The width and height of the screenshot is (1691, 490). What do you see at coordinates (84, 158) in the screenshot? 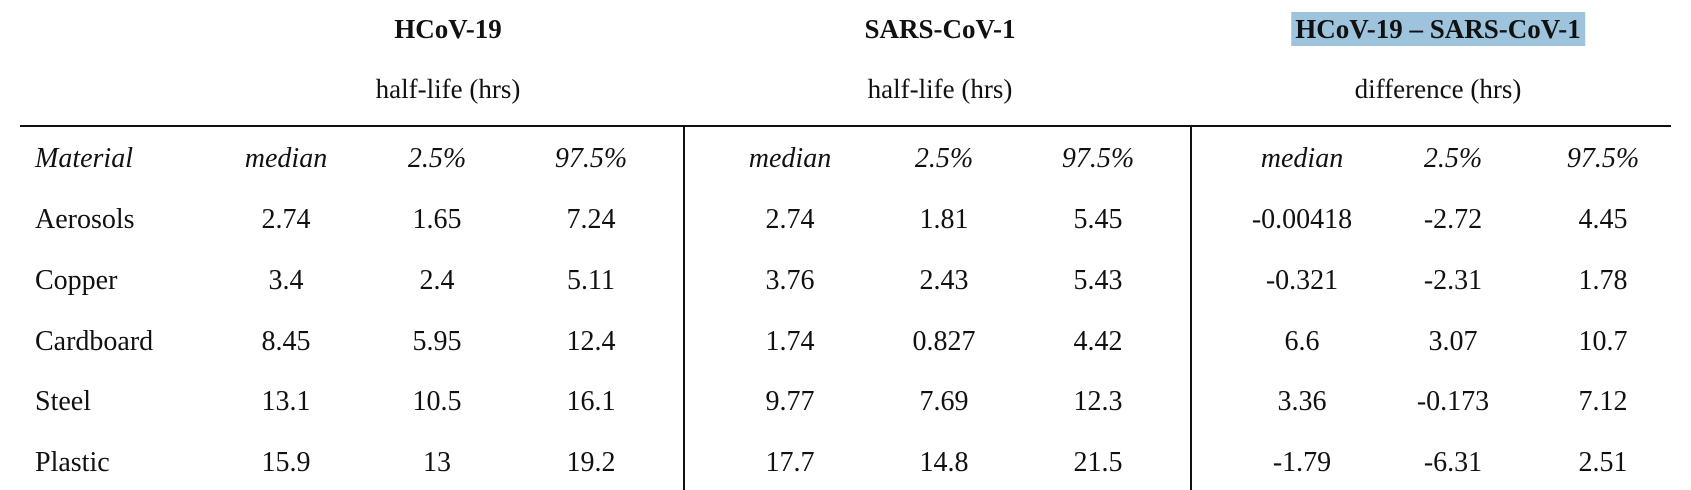
I see `column-header-material: Material` at bounding box center [84, 158].